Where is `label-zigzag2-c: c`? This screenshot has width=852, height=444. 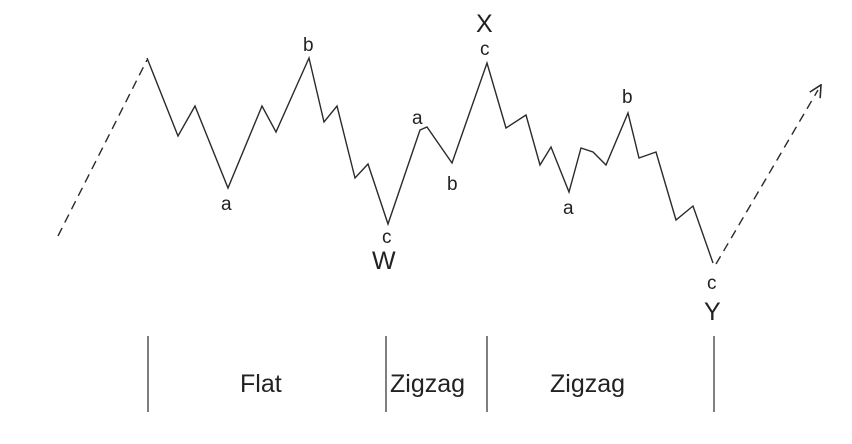
label-zigzag2-c: c is located at coordinates (712, 283).